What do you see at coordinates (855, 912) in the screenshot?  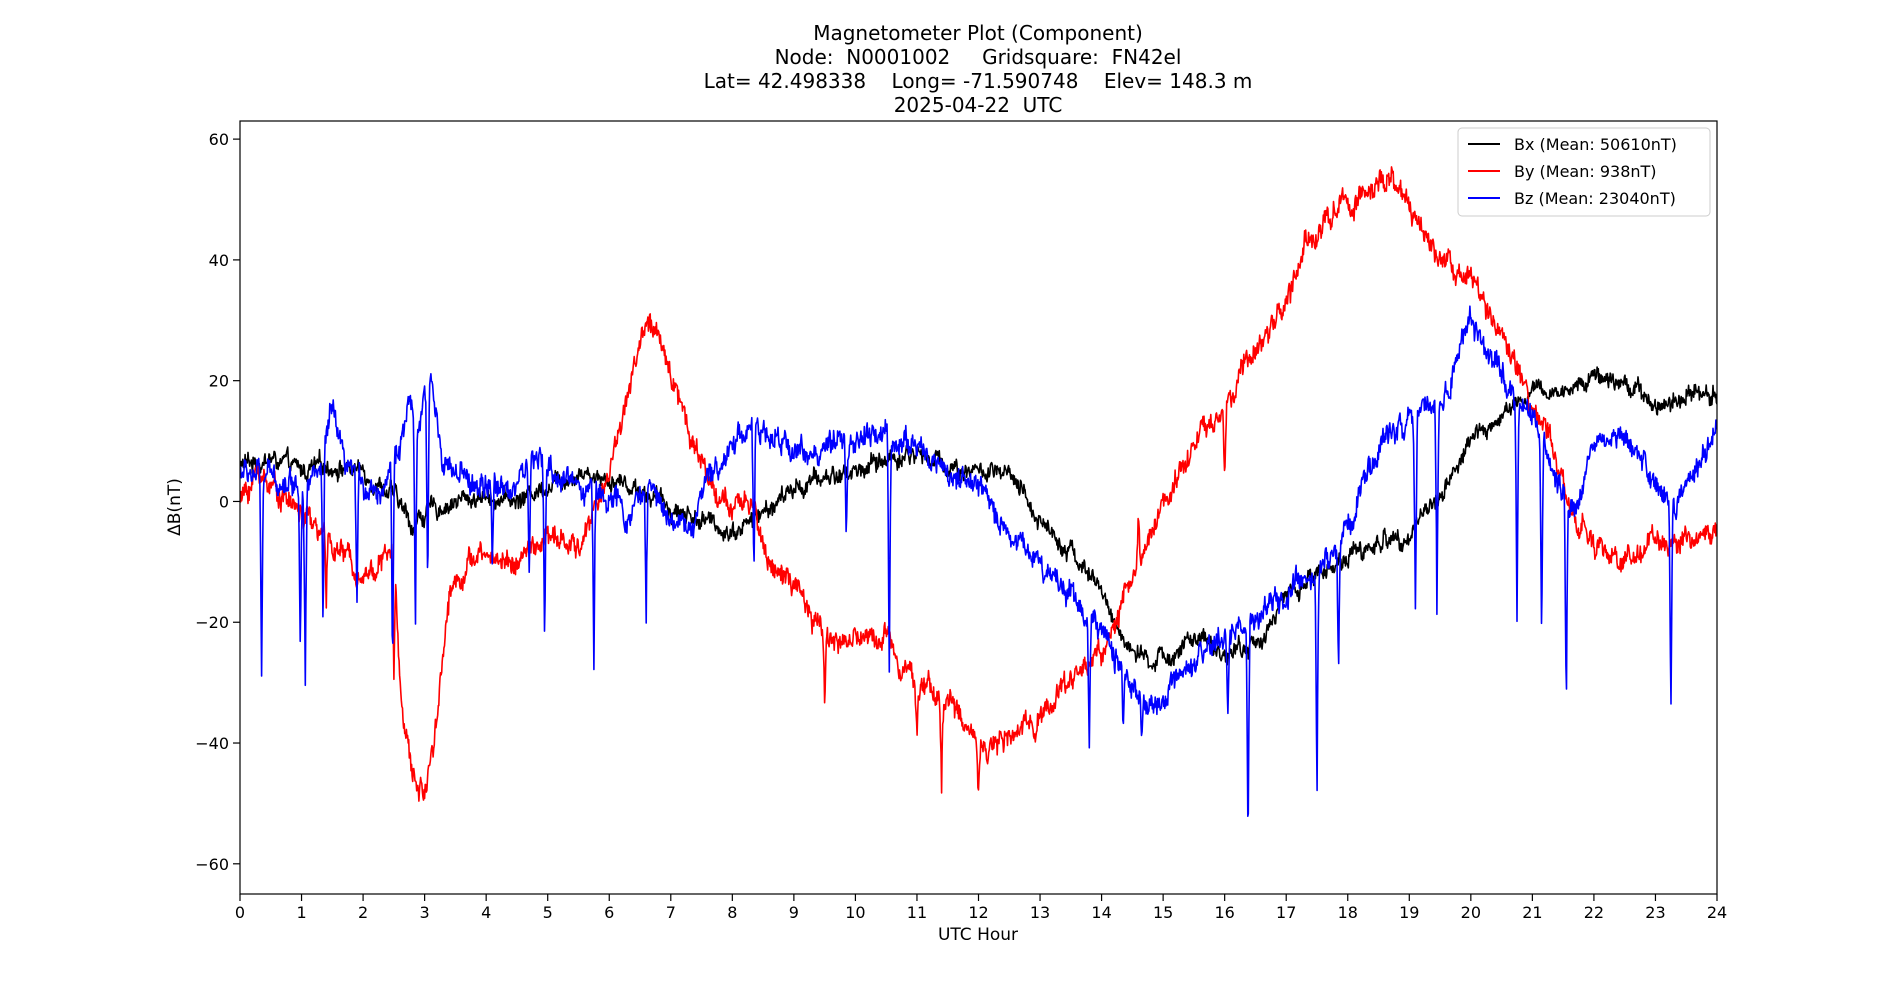 I see `x-tick-label: 10` at bounding box center [855, 912].